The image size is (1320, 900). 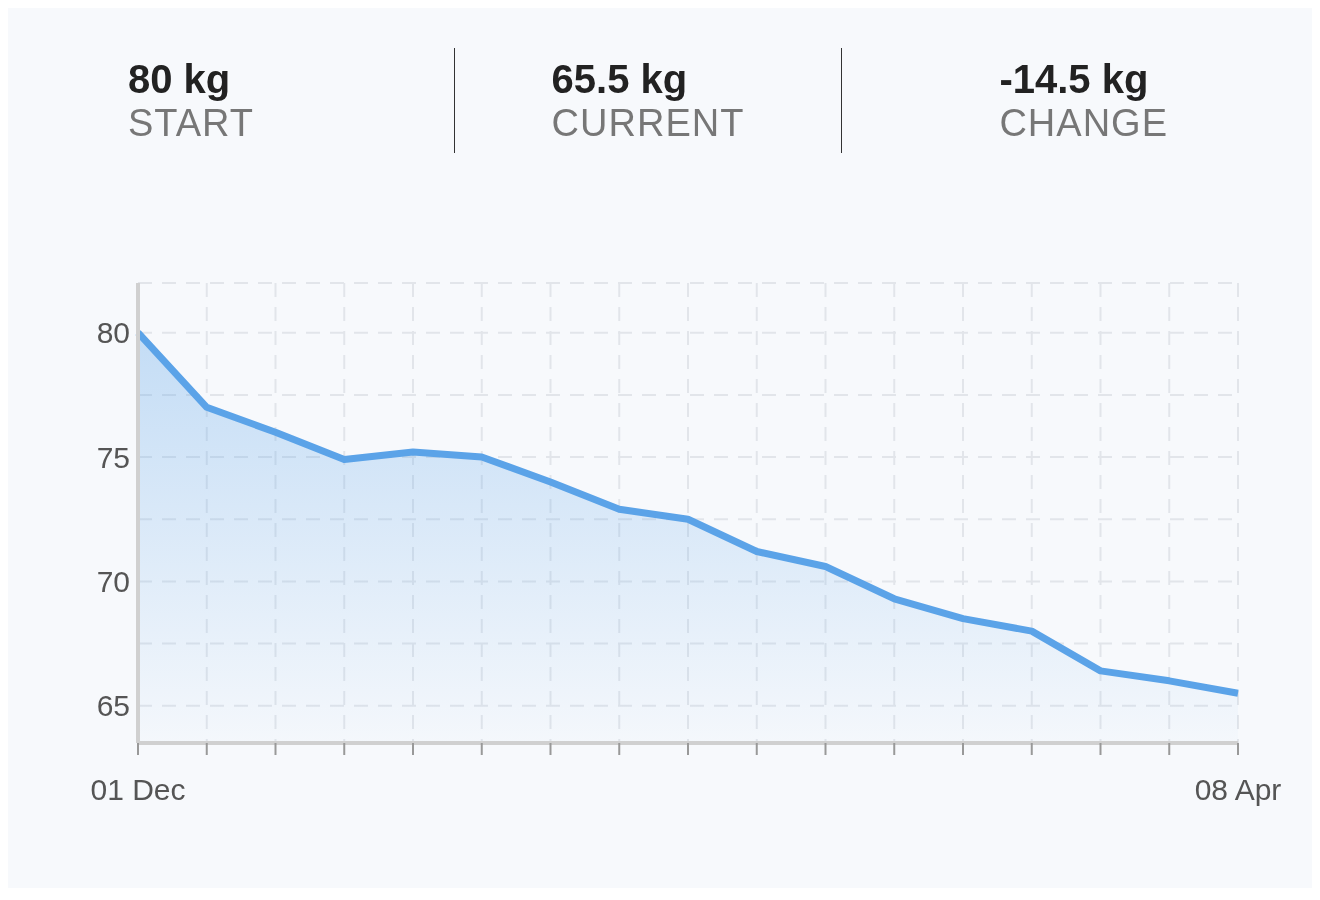 I want to click on text: 80 kg, so click(x=180, y=79).